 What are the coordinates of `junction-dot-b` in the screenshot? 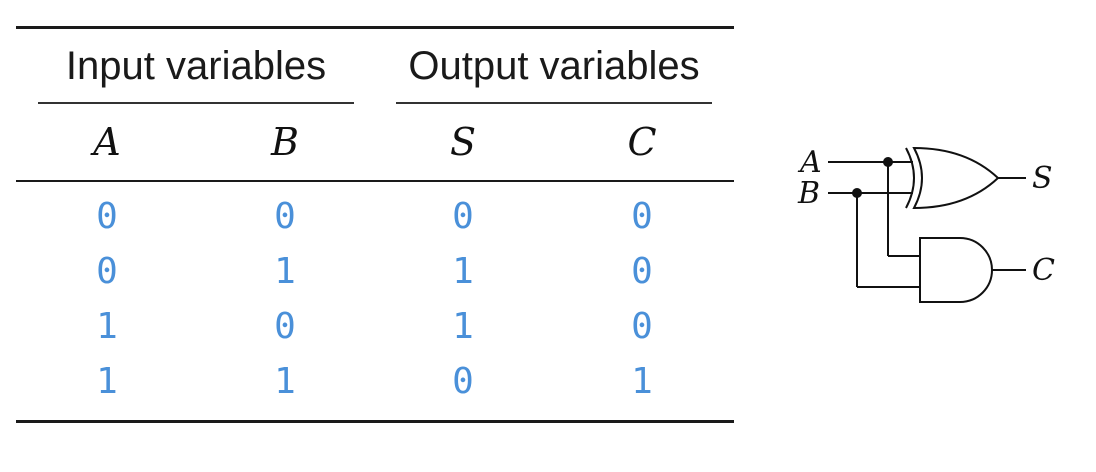 It's located at (857, 193).